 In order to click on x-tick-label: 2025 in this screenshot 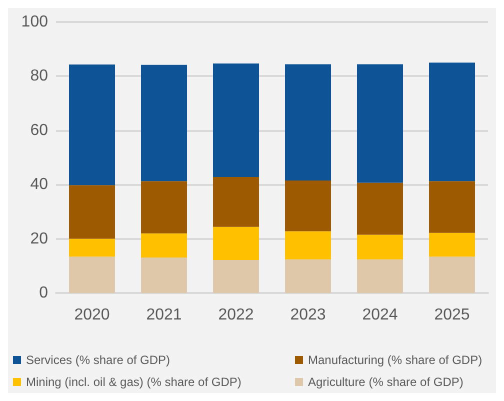, I will do `click(452, 315)`.